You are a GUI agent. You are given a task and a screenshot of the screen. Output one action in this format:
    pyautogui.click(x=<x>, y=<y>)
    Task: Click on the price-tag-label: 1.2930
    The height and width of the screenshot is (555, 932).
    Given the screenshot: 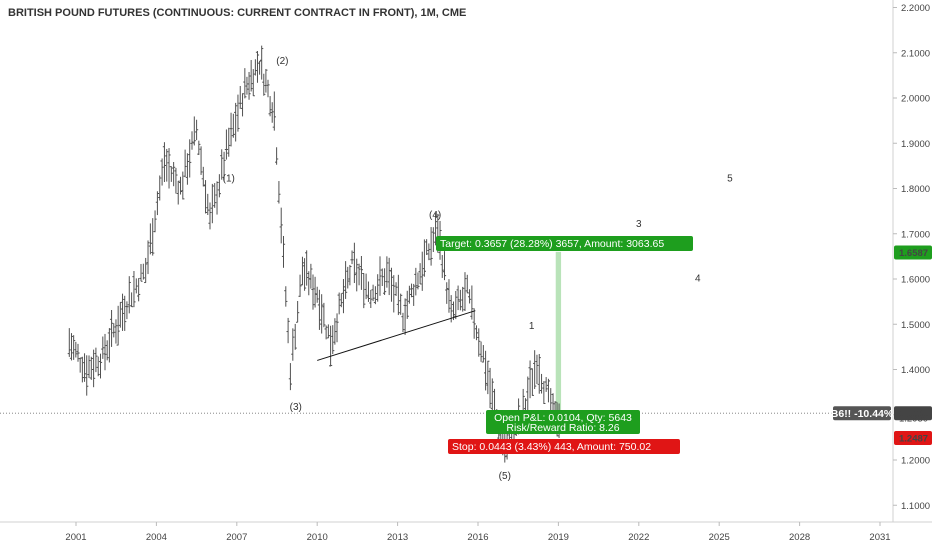 What is the action you would take?
    pyautogui.click(x=913, y=418)
    